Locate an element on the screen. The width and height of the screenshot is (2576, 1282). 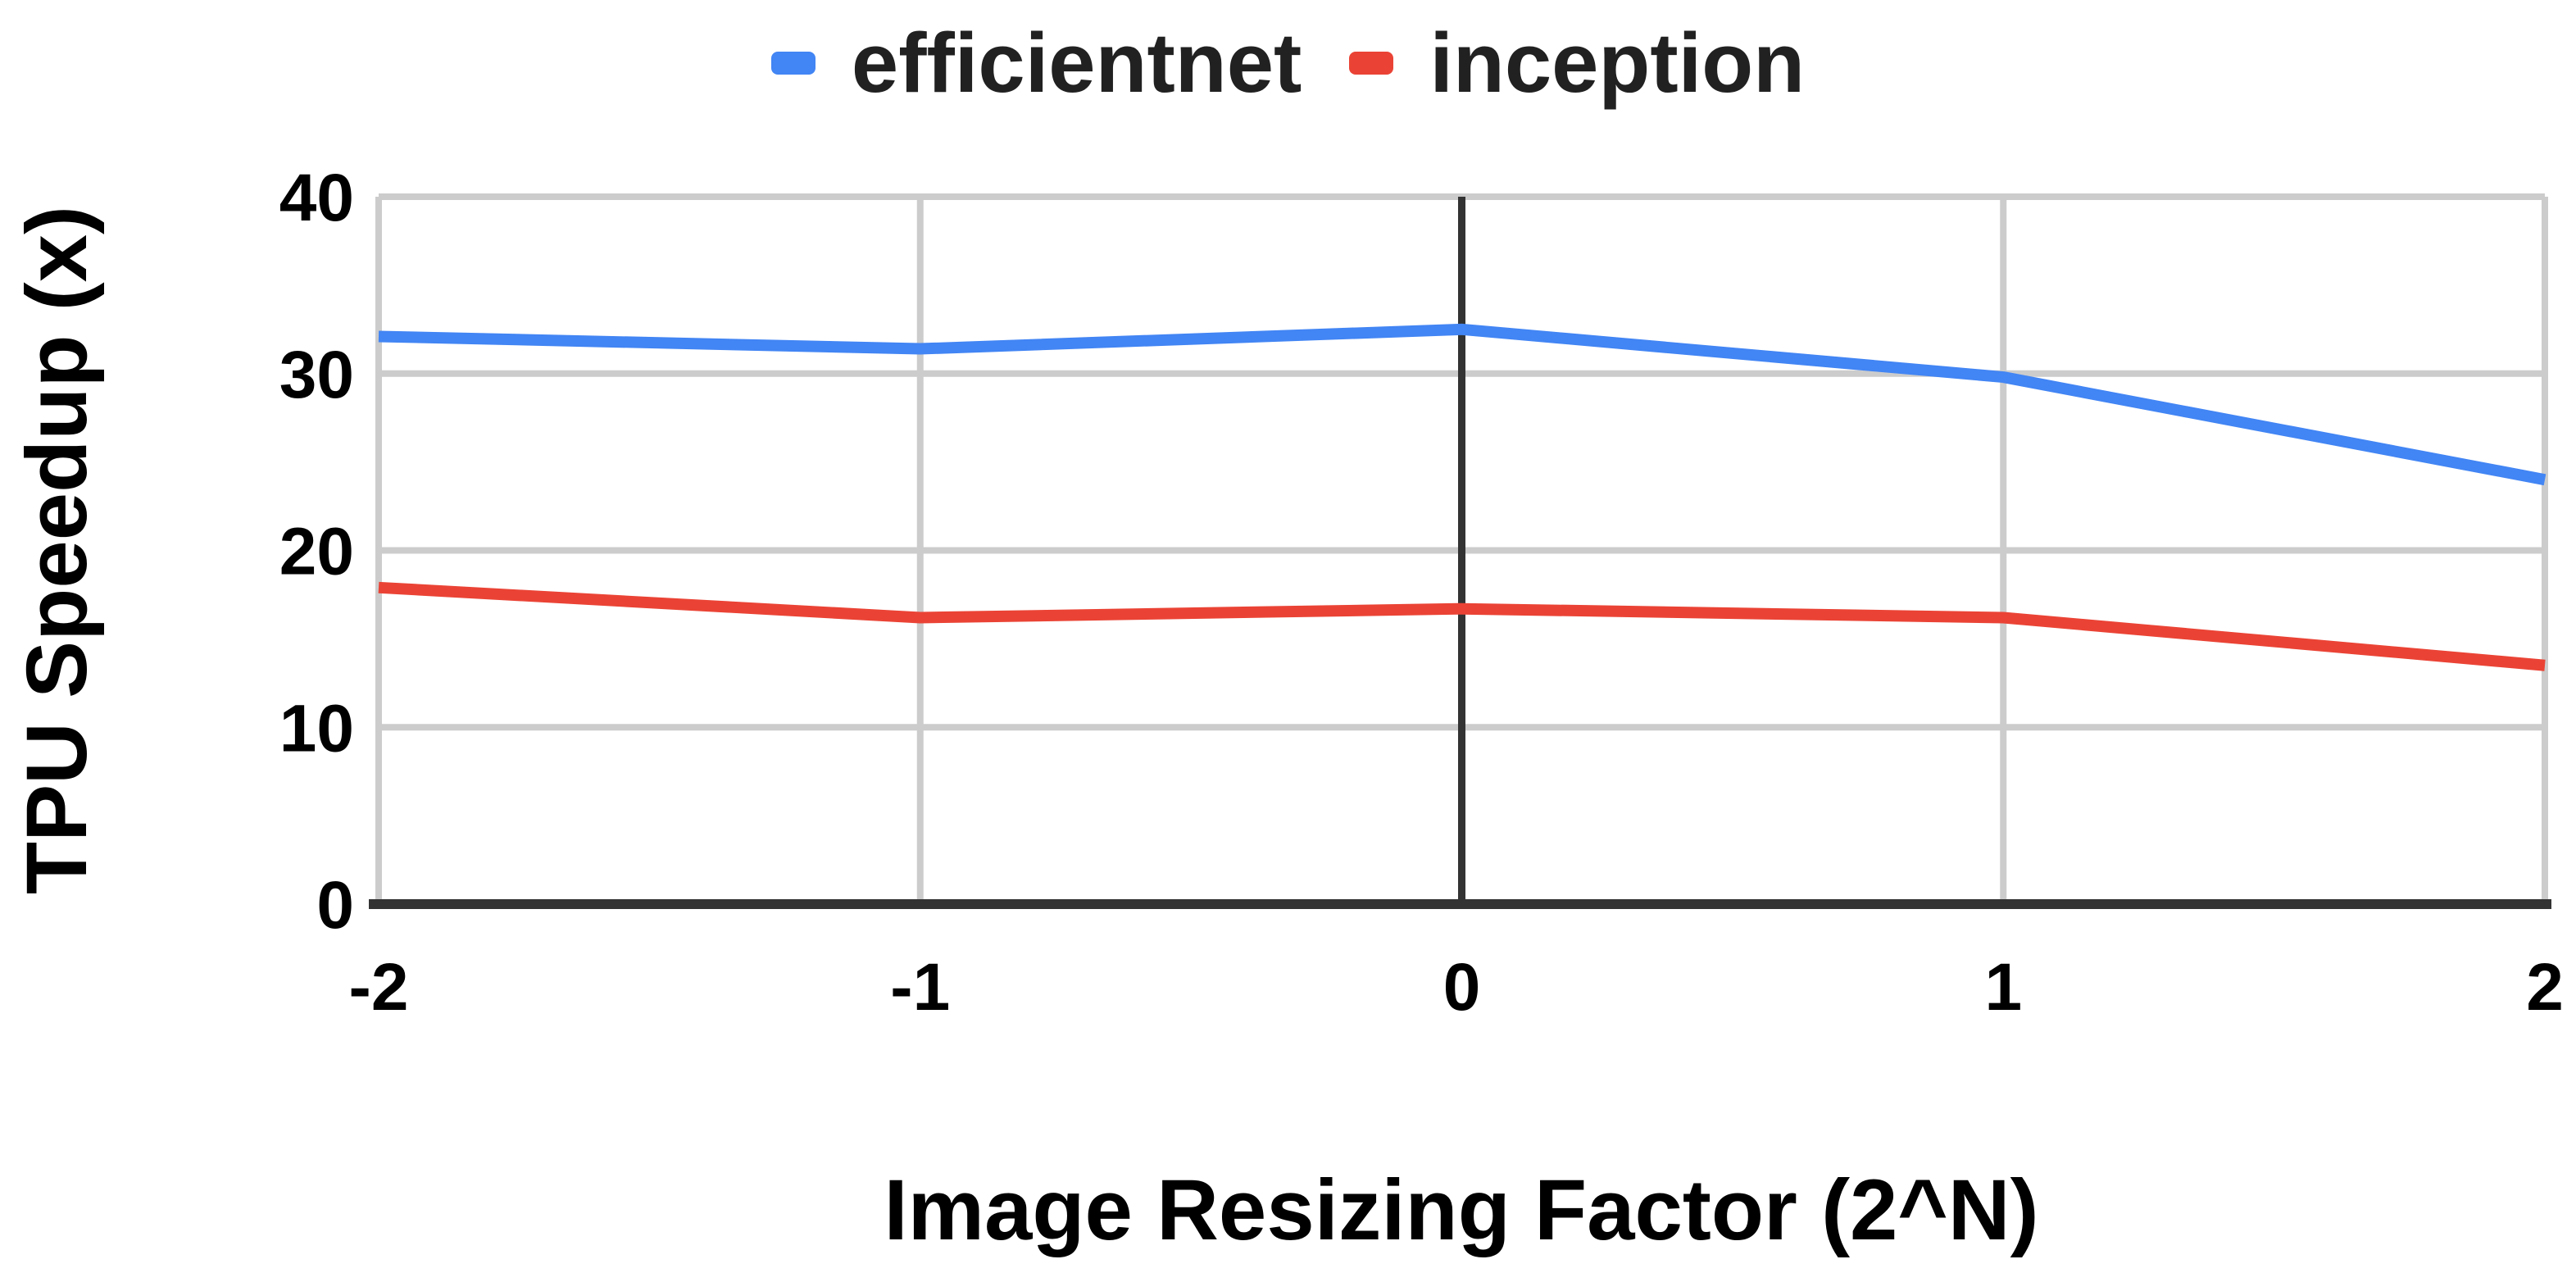
legend: efficientnet inception is located at coordinates (1288, 62).